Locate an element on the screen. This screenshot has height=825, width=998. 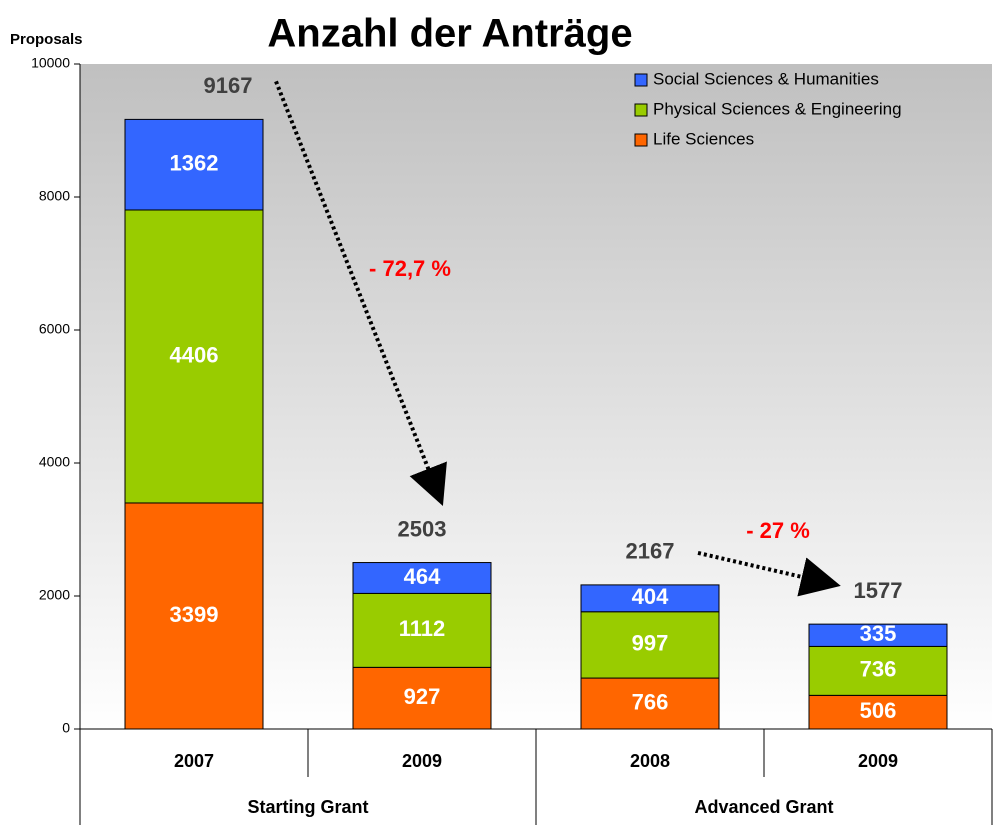
legend-label: Social Sciences & Humanities is located at coordinates (766, 78).